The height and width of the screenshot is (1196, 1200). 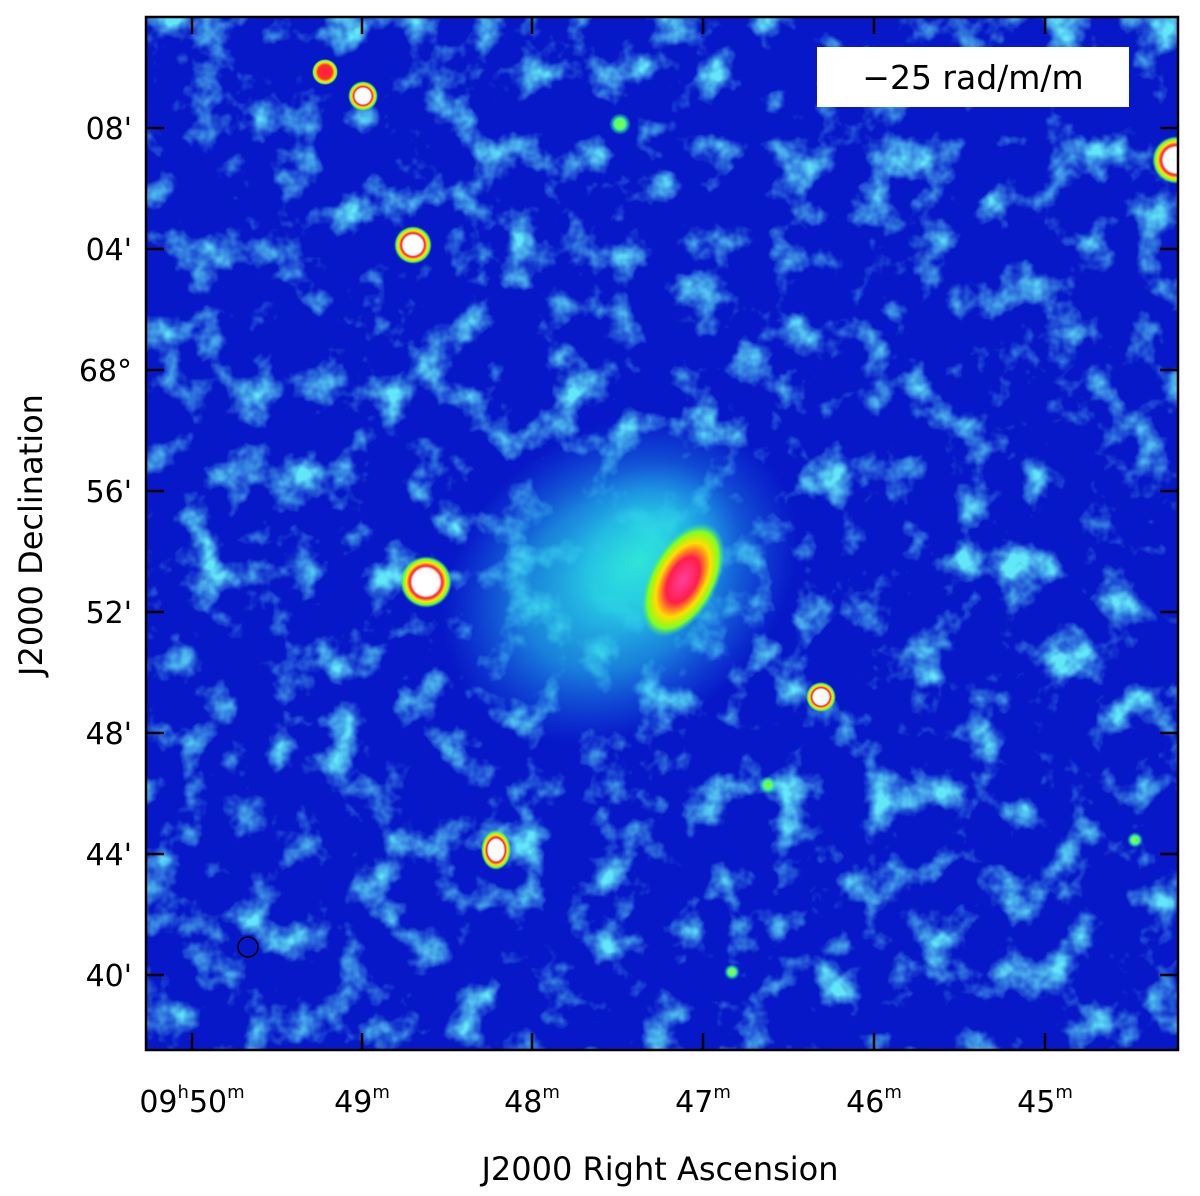 What do you see at coordinates (31, 536) in the screenshot?
I see `y-axis-title: J2000 Declination` at bounding box center [31, 536].